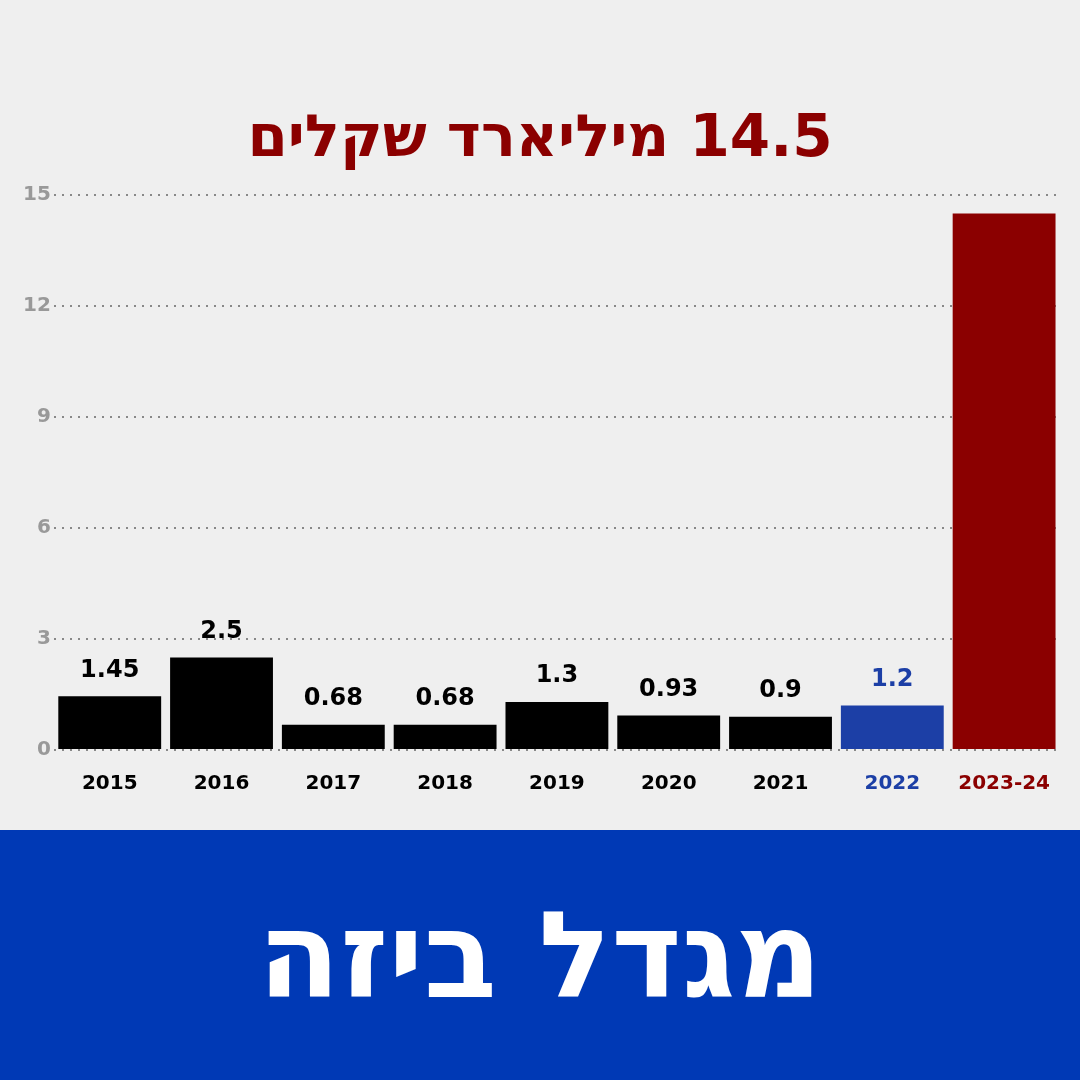 This screenshot has width=1080, height=1080. I want to click on x-tick-label: 2018, so click(445, 782).